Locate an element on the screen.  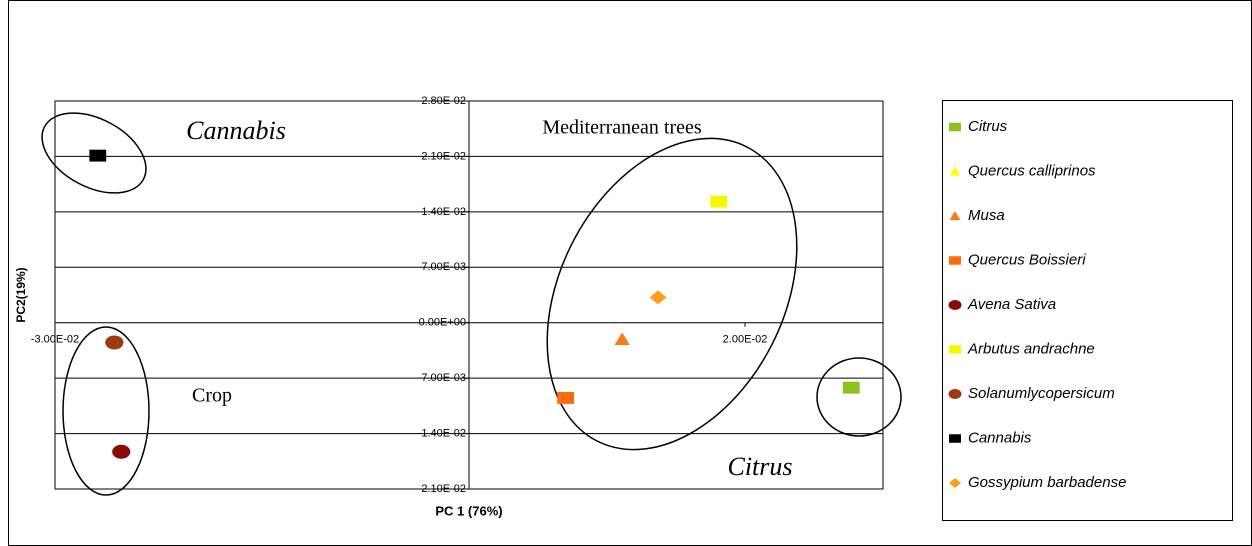
annotation: Cannabis is located at coordinates (236, 130).